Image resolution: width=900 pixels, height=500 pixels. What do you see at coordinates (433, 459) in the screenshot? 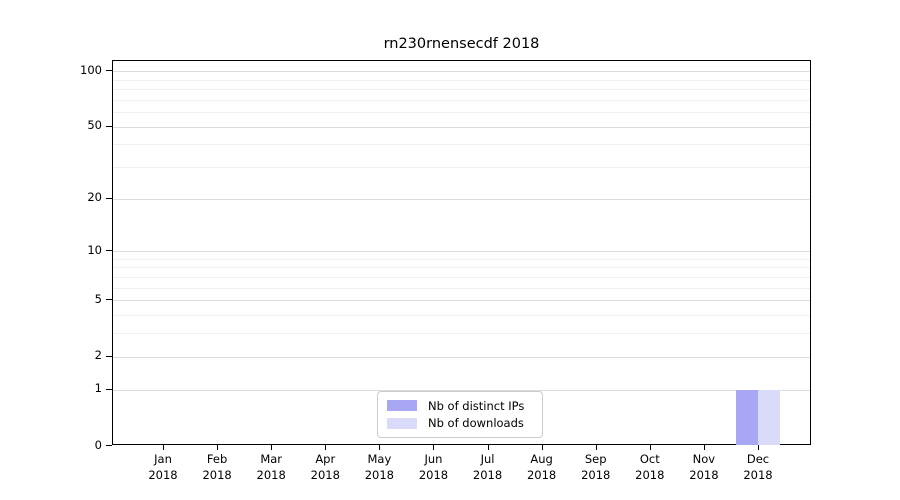
I see `x-tick-month: Jun` at bounding box center [433, 459].